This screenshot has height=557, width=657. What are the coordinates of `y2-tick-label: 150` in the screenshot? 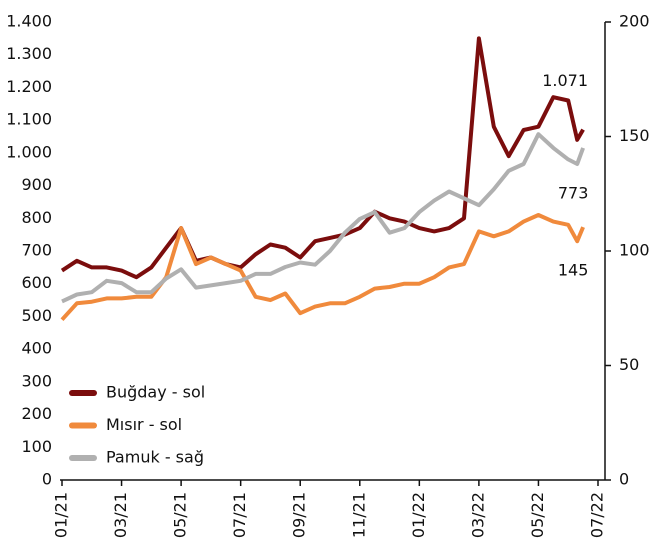 It's located at (634, 135).